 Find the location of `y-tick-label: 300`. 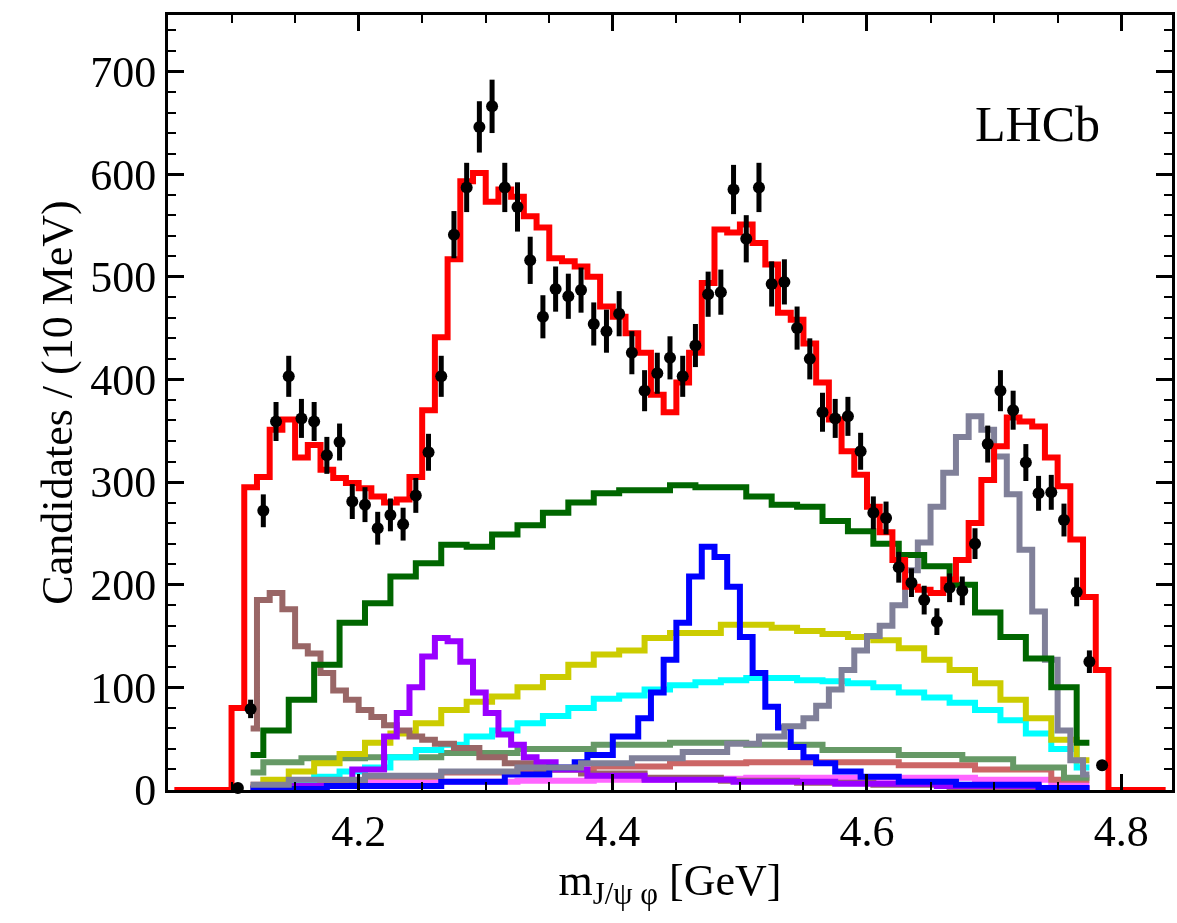

y-tick-label: 300 is located at coordinates (123, 483).